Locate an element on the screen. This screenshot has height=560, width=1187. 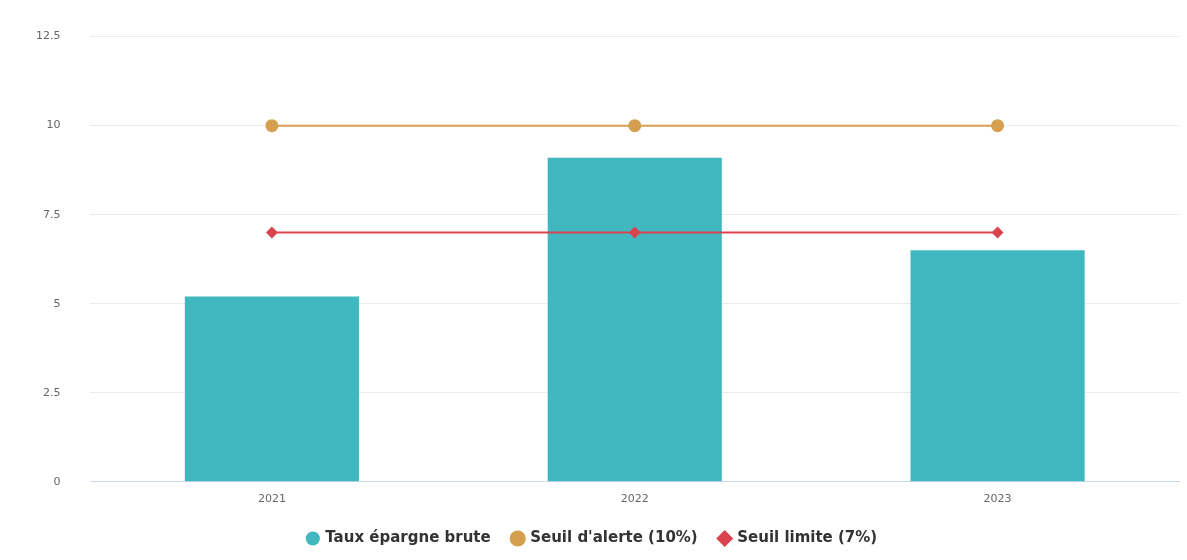
y-tick-label: 0 is located at coordinates (57, 481).